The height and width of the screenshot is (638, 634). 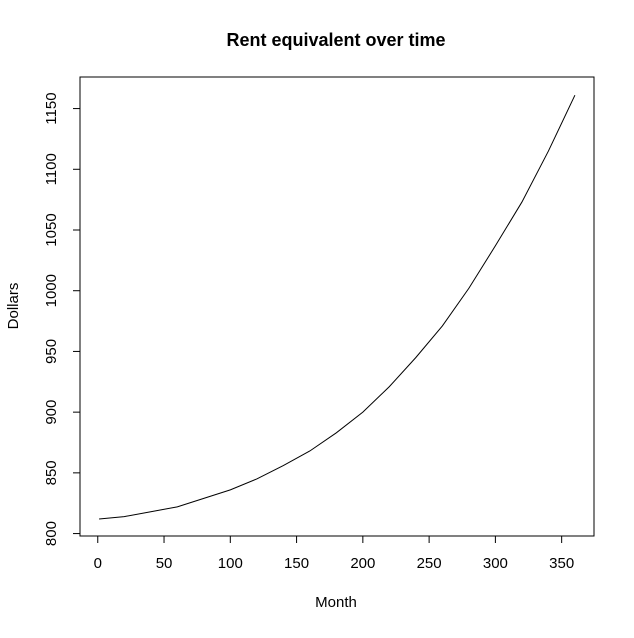 What do you see at coordinates (51, 169) in the screenshot?
I see `y-tick-label: 1100` at bounding box center [51, 169].